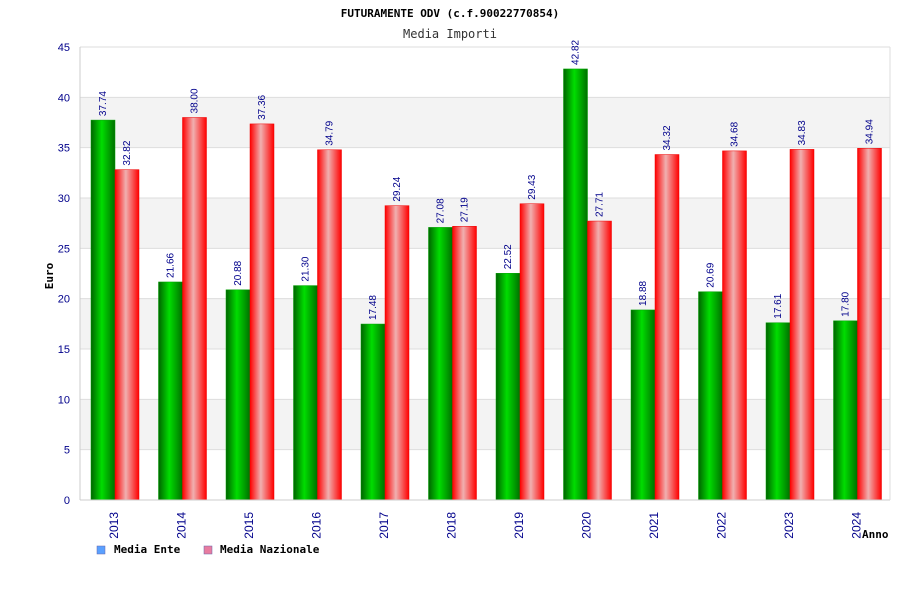 This screenshot has height=600, width=900. Describe the element at coordinates (270, 549) in the screenshot. I see `legend-label-media-nazionale: Media Nazionale` at that location.